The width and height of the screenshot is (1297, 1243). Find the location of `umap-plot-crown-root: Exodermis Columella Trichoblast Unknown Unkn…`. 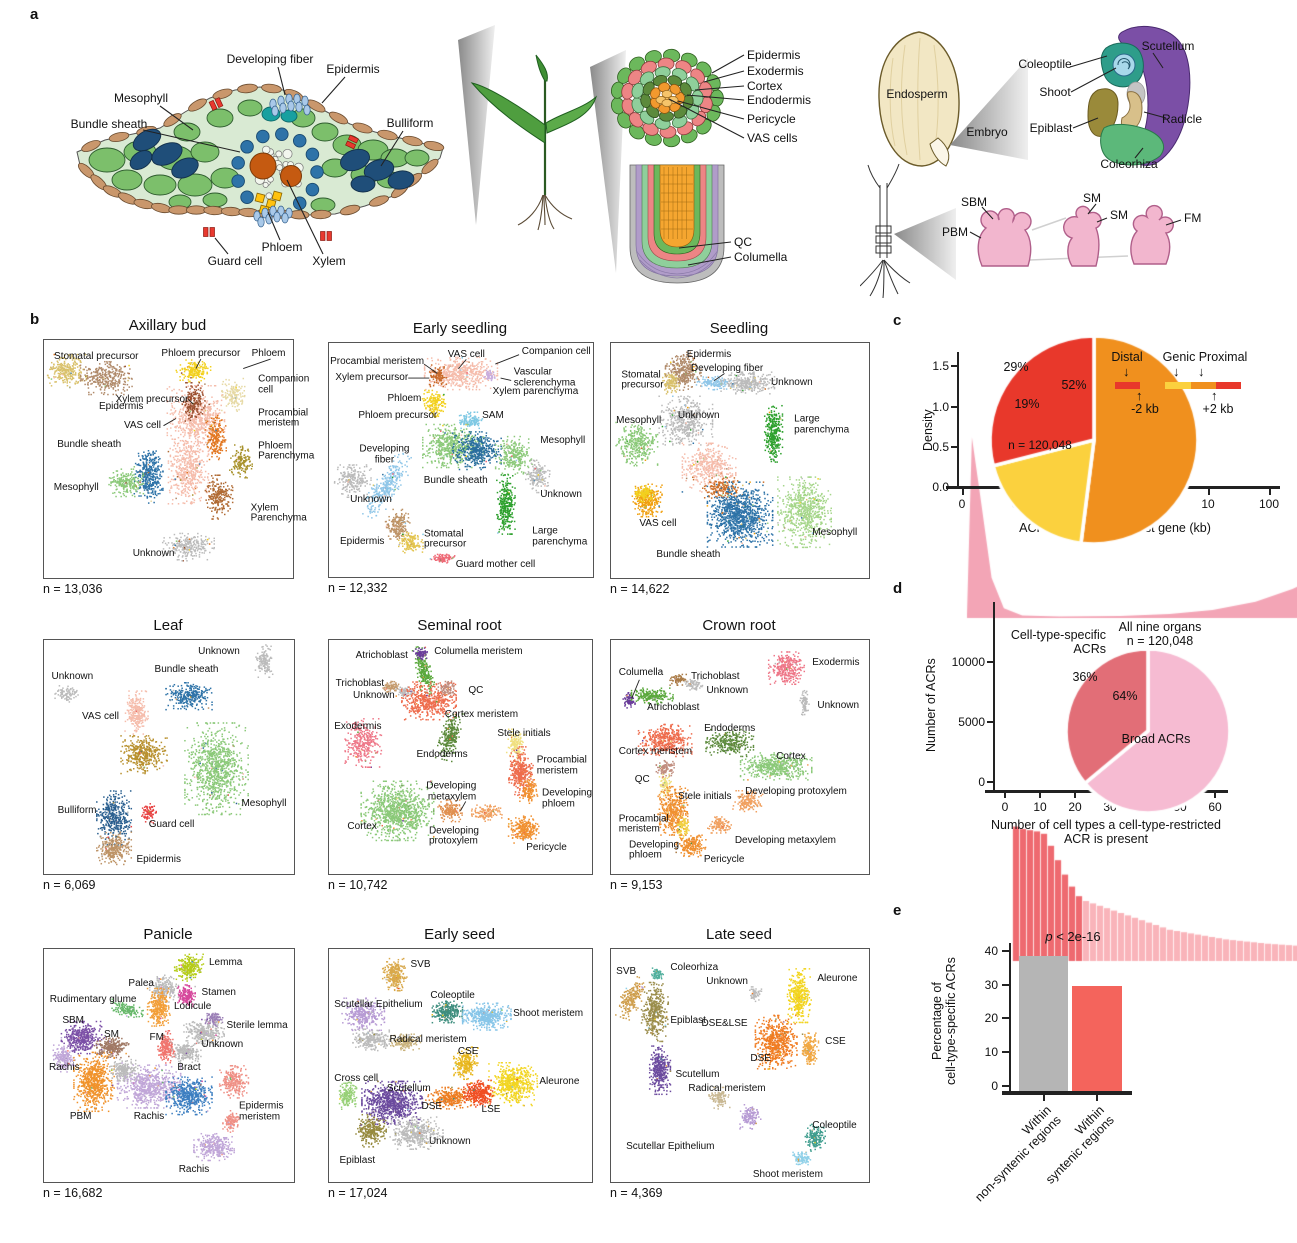

umap-plot-crown-root: Exodermis Columella Trichoblast Unknown Unkn… is located at coordinates (740, 757).